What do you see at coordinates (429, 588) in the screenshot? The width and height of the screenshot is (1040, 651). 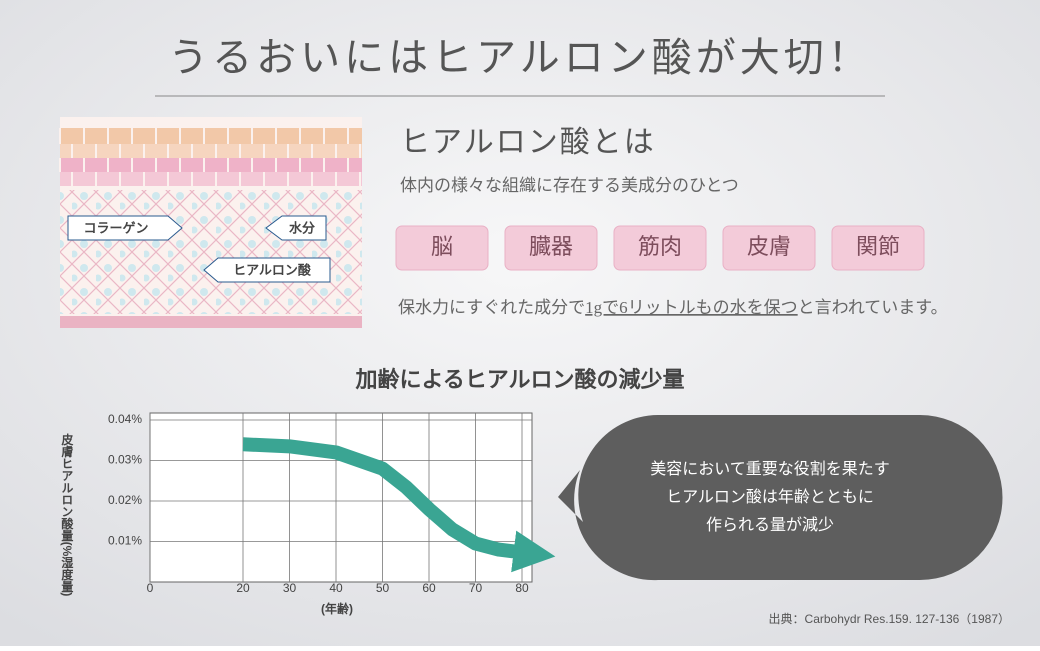 I see `x-tick-label: 60` at bounding box center [429, 588].